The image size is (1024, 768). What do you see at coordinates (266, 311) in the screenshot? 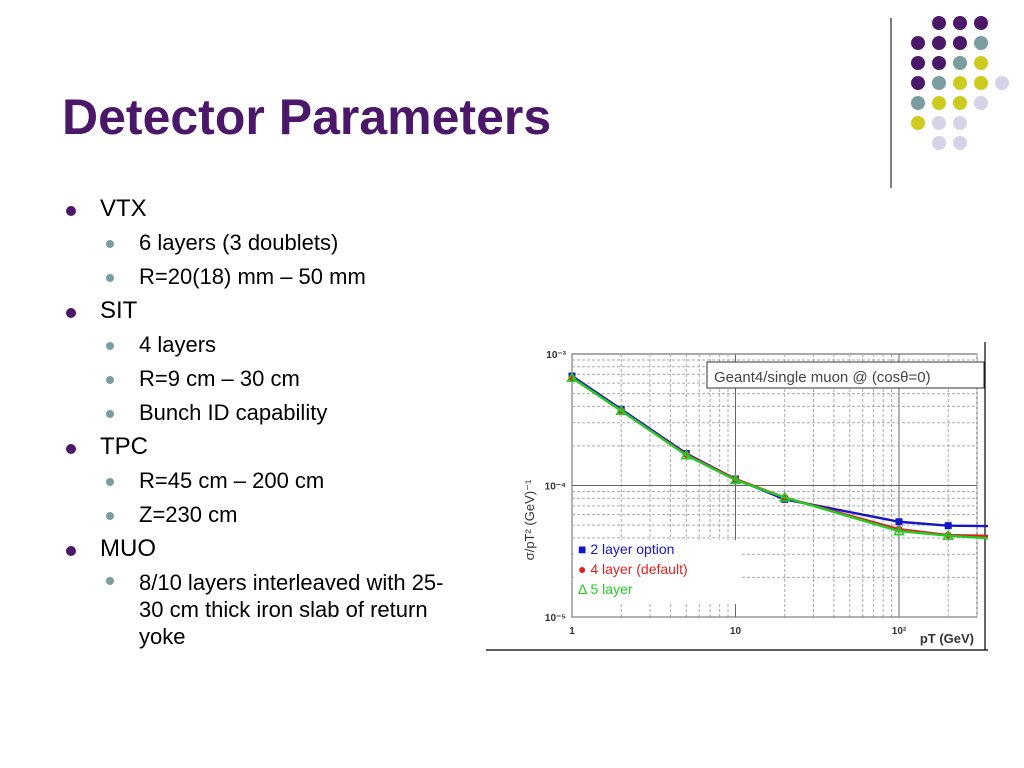
I see `bullet-sit: SIT` at bounding box center [266, 311].